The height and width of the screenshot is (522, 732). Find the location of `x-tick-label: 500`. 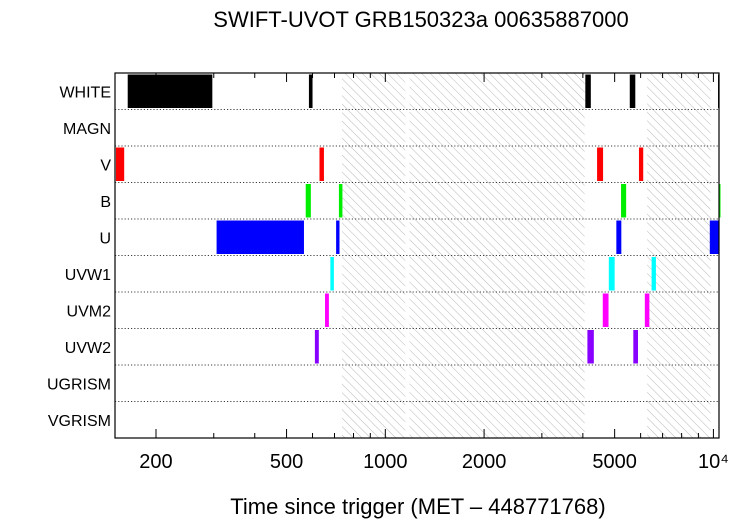

x-tick-label: 500 is located at coordinates (286, 462).